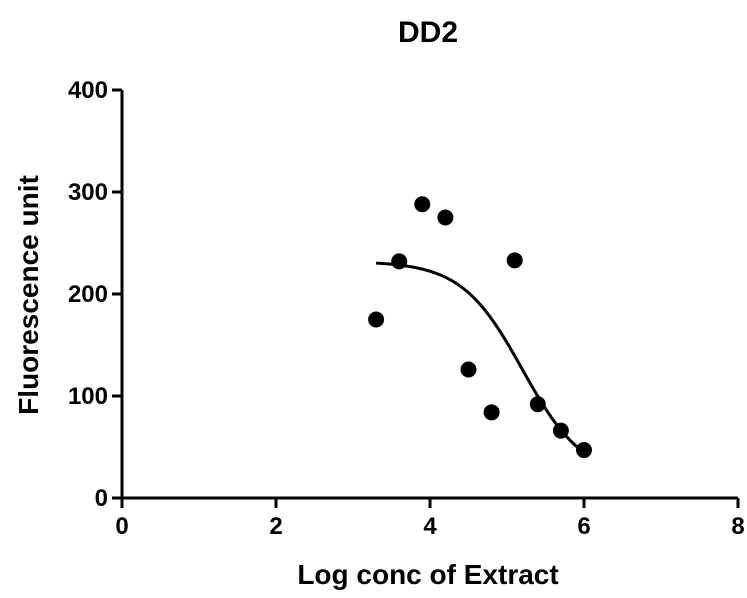 Image resolution: width=747 pixels, height=598 pixels. I want to click on fit-curve-group, so click(480, 357).